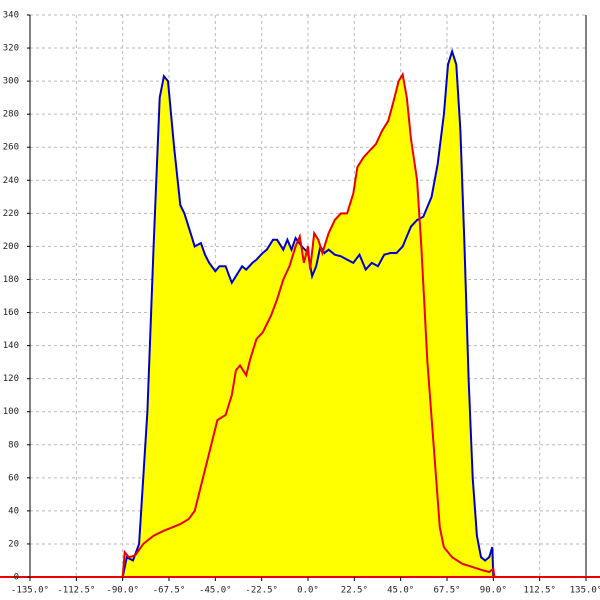  What do you see at coordinates (400, 591) in the screenshot?
I see `x-tick-label: 45.0°` at bounding box center [400, 591].